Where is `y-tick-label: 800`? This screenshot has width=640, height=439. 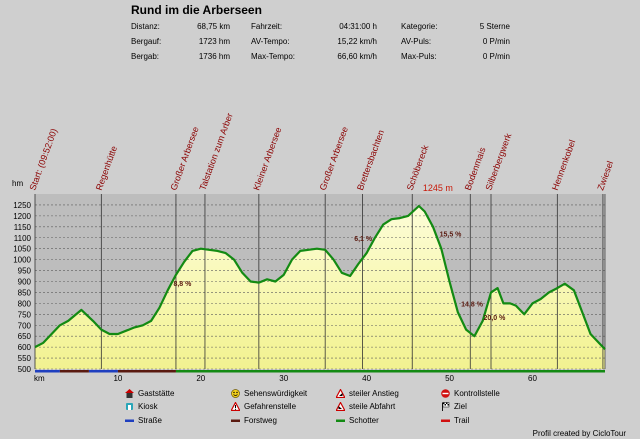
y-tick-label: 800 is located at coordinates (25, 303).